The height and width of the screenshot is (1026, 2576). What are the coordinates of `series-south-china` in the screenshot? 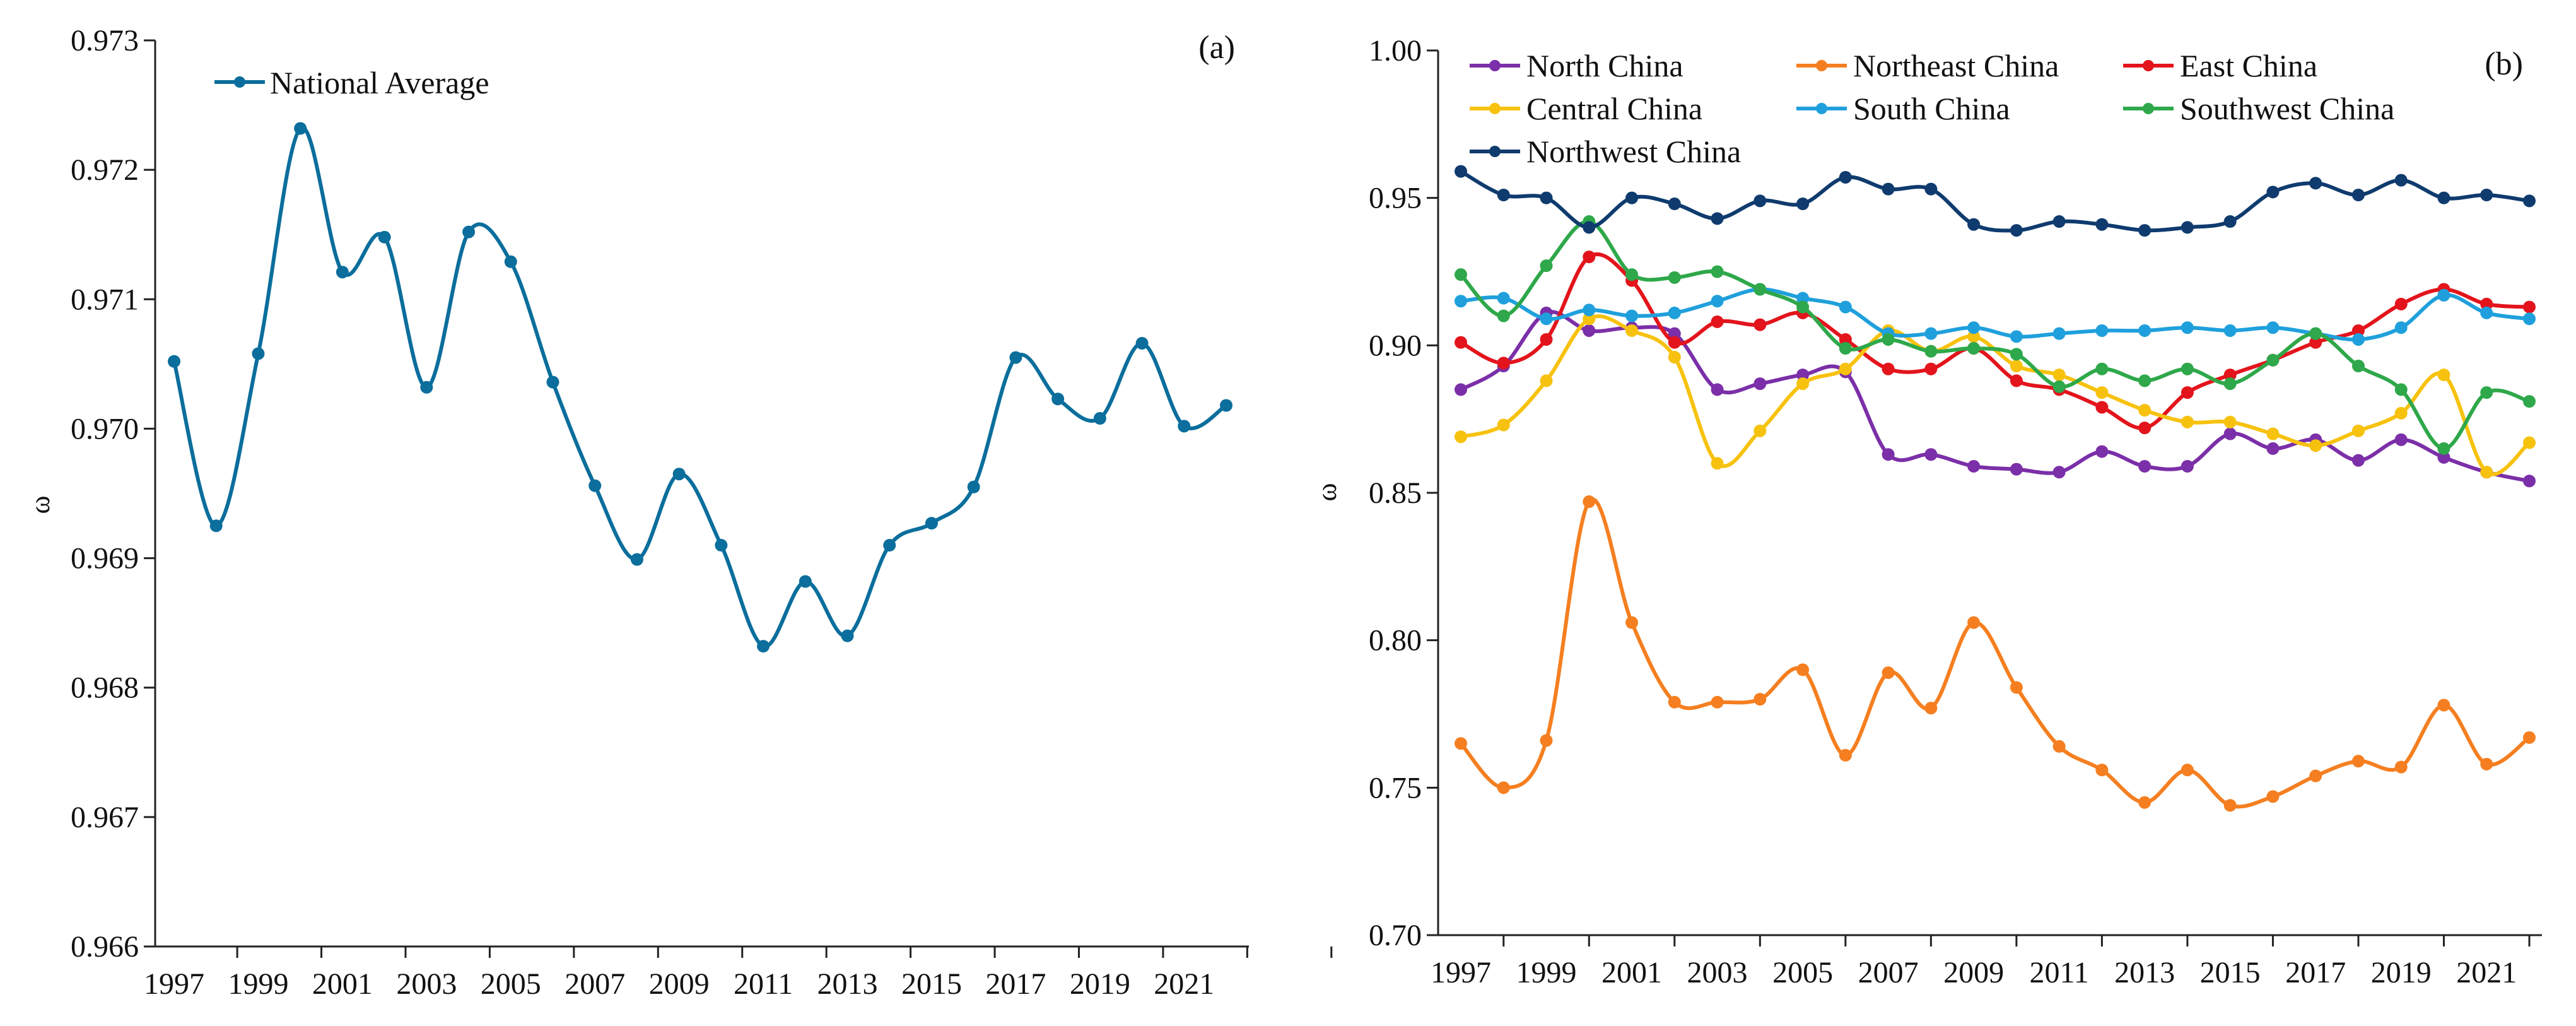 It's located at (1995, 314).